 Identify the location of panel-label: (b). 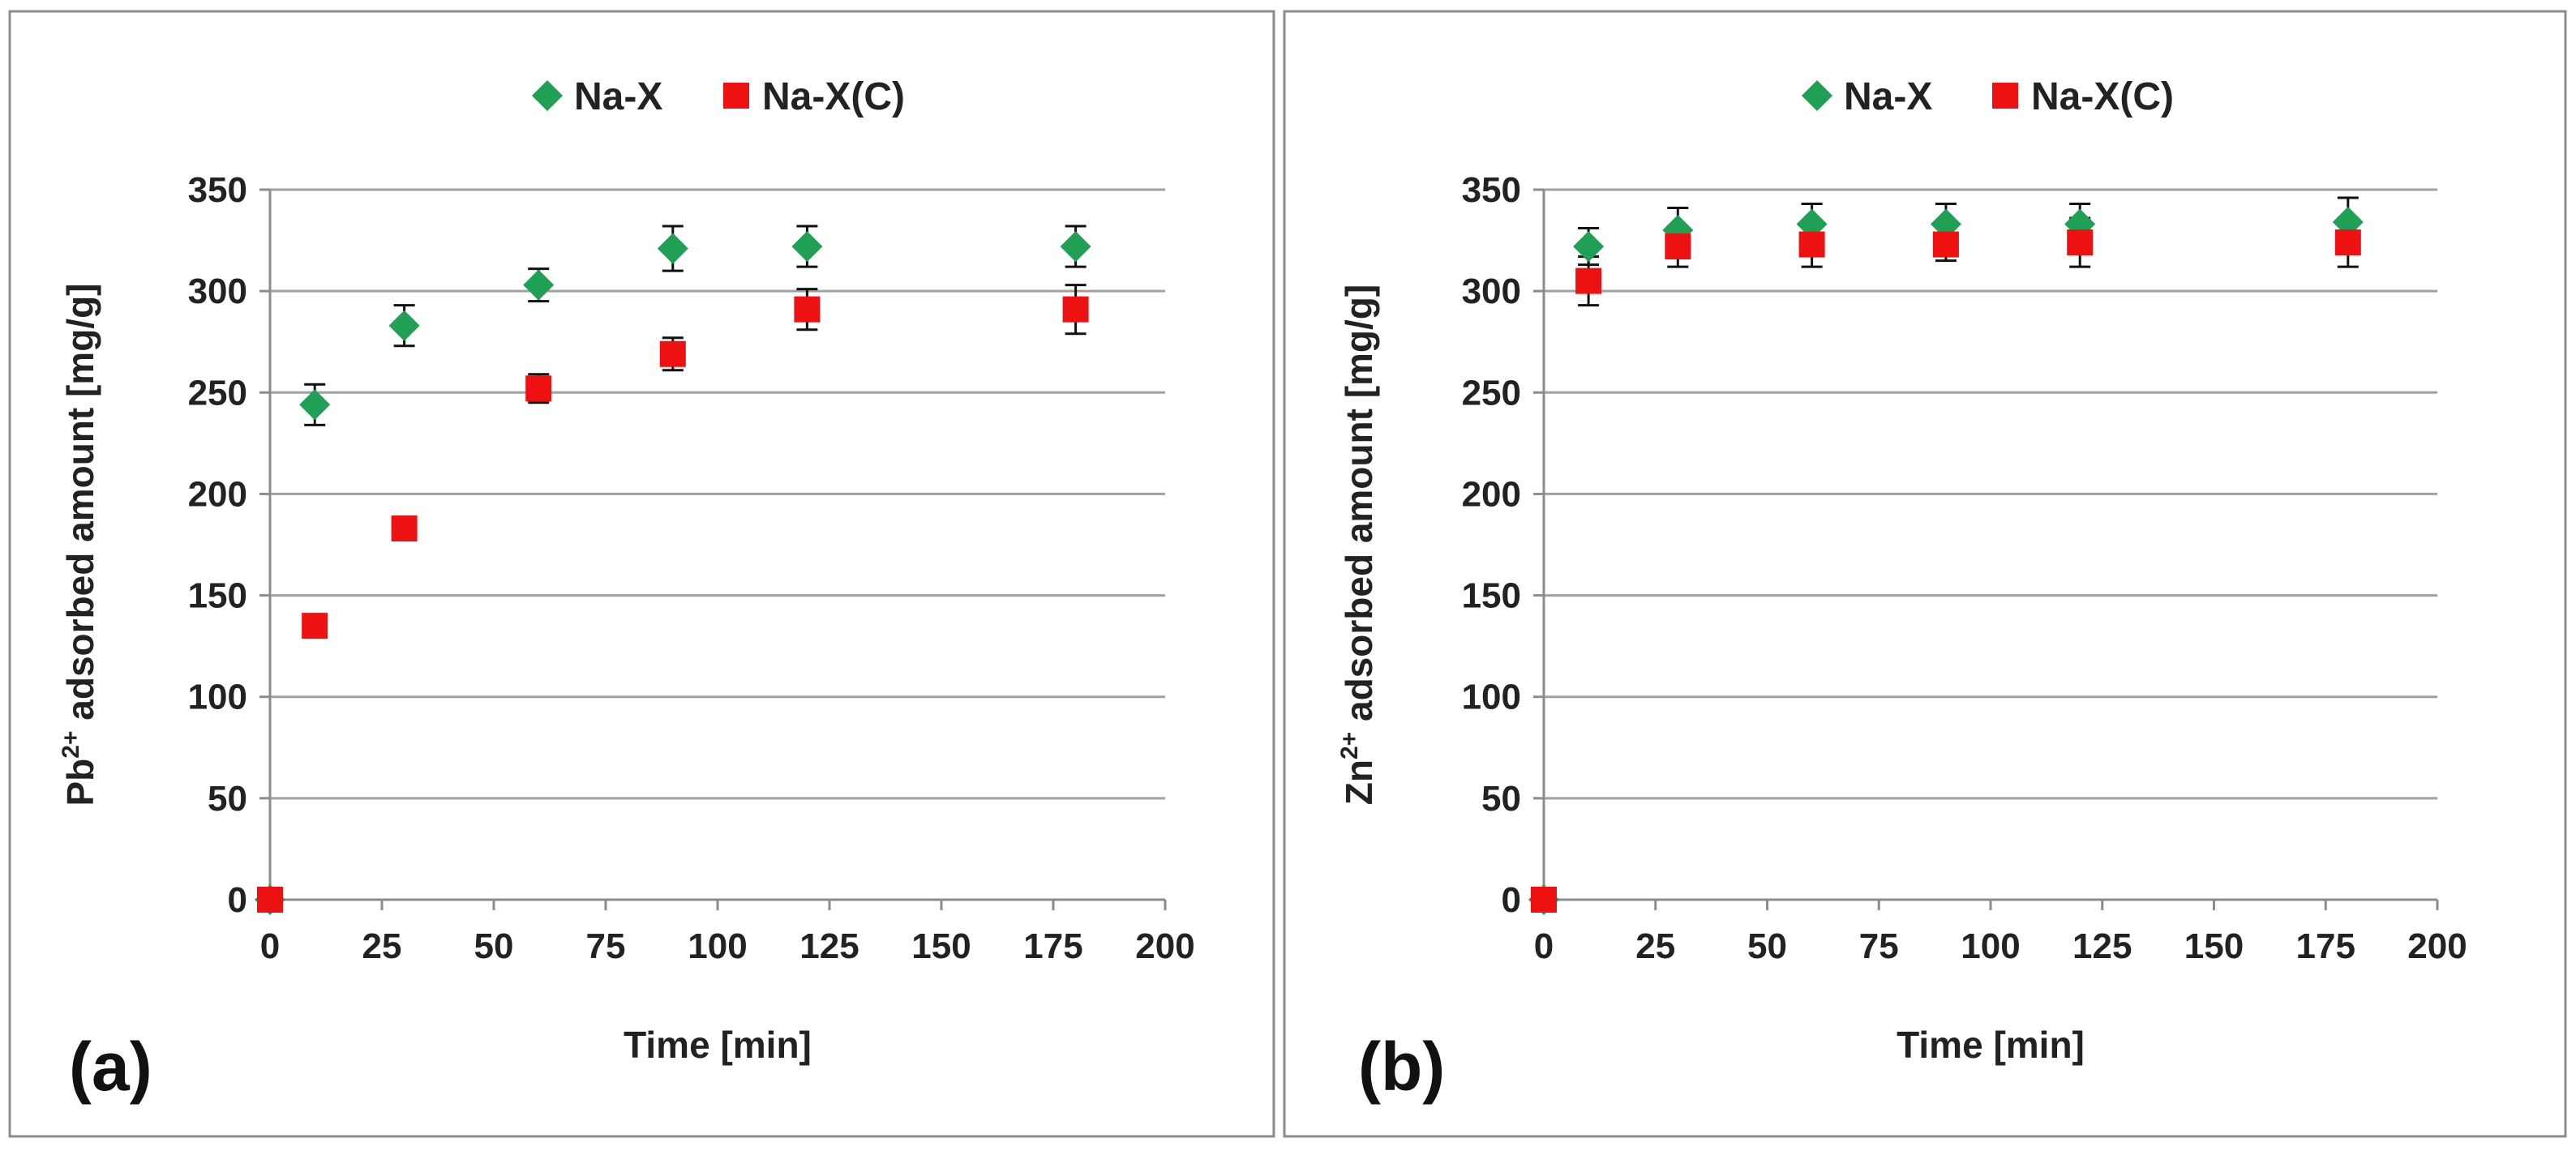
(1401, 1067).